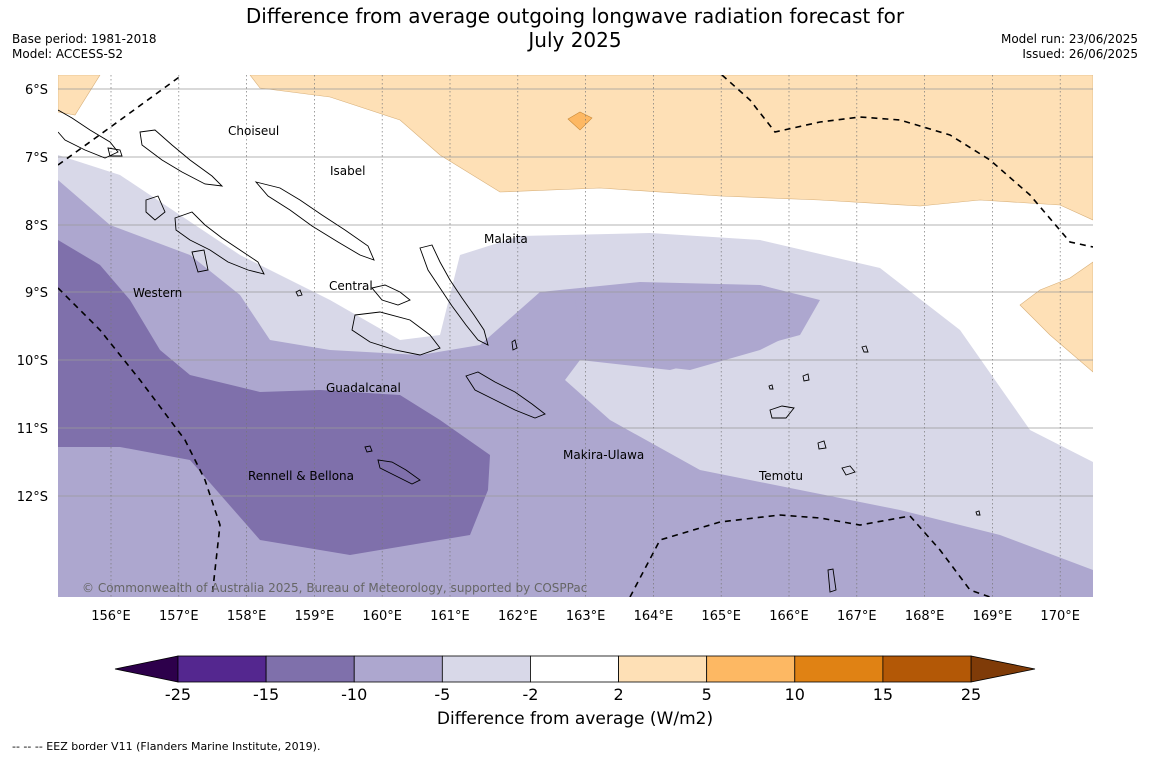 This screenshot has height=758, width=1150. What do you see at coordinates (857, 616) in the screenshot?
I see `lon-tick-label: 167°E` at bounding box center [857, 616].